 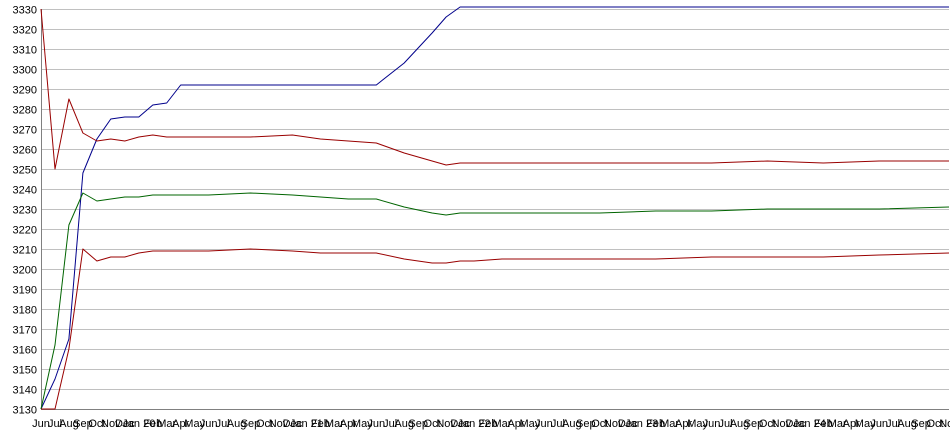 What do you see at coordinates (25, 71) in the screenshot?
I see `y-tick-label: 3300` at bounding box center [25, 71].